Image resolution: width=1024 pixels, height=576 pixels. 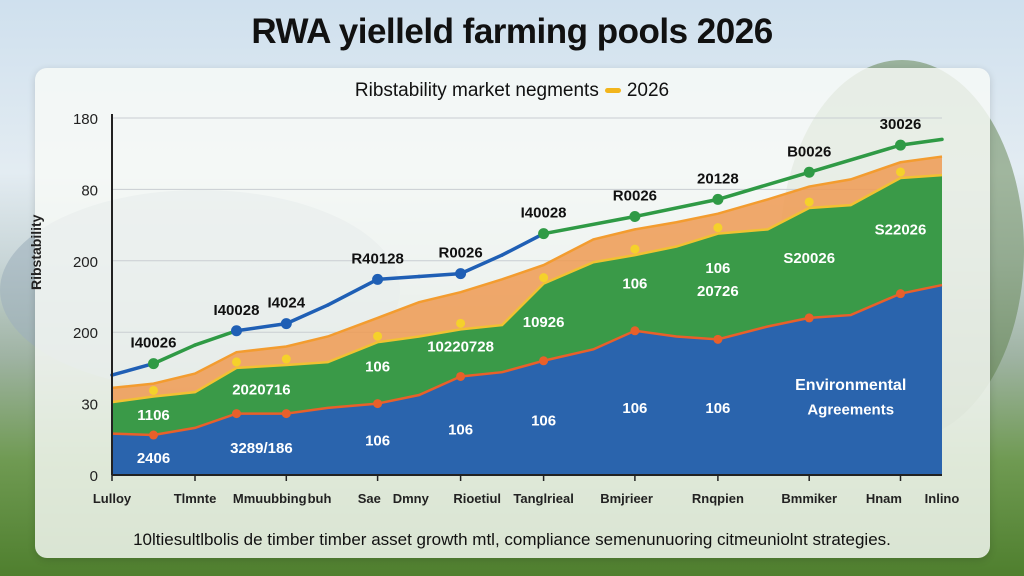 I want to click on x-tick-label: Bmjrieer, so click(x=626, y=498).